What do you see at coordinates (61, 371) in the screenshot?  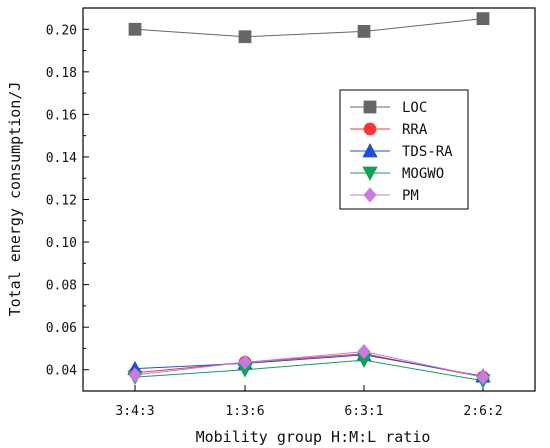 I see `y-tick-label: 0.04` at bounding box center [61, 371].